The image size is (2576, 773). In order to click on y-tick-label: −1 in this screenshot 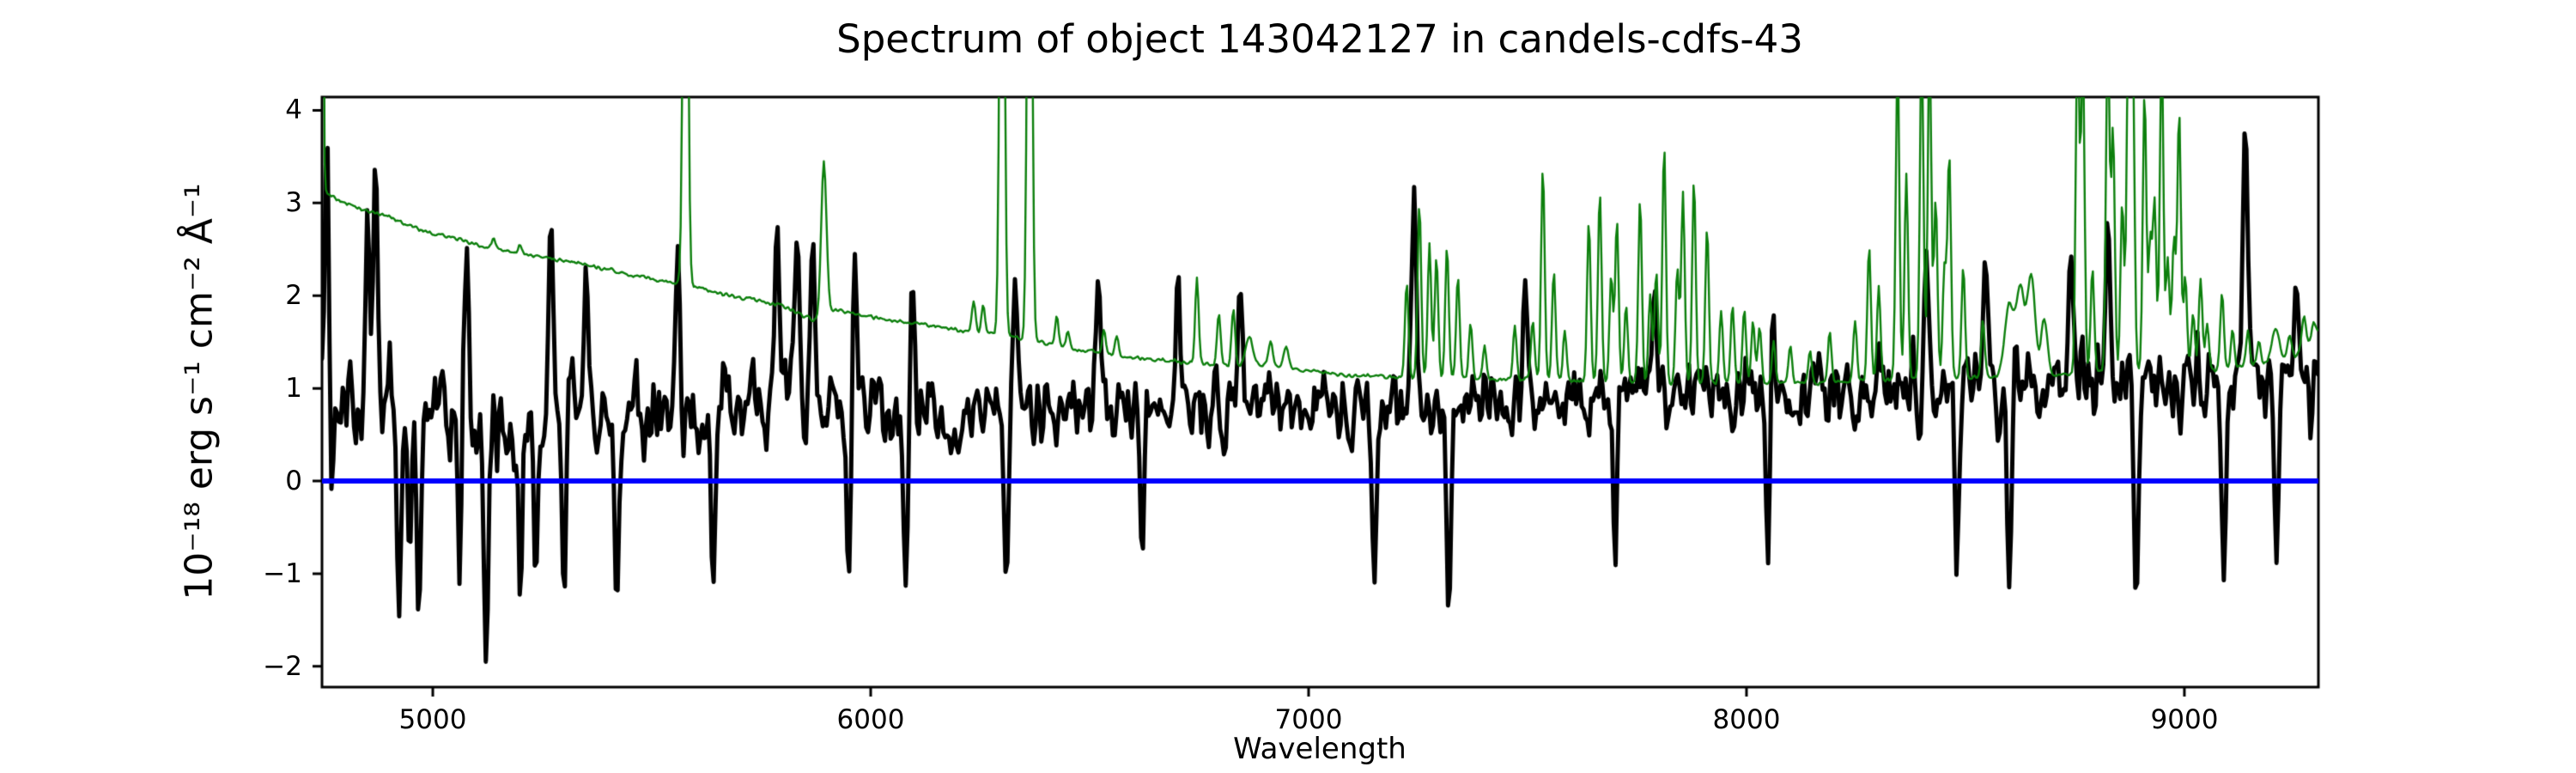, I will do `click(282, 573)`.